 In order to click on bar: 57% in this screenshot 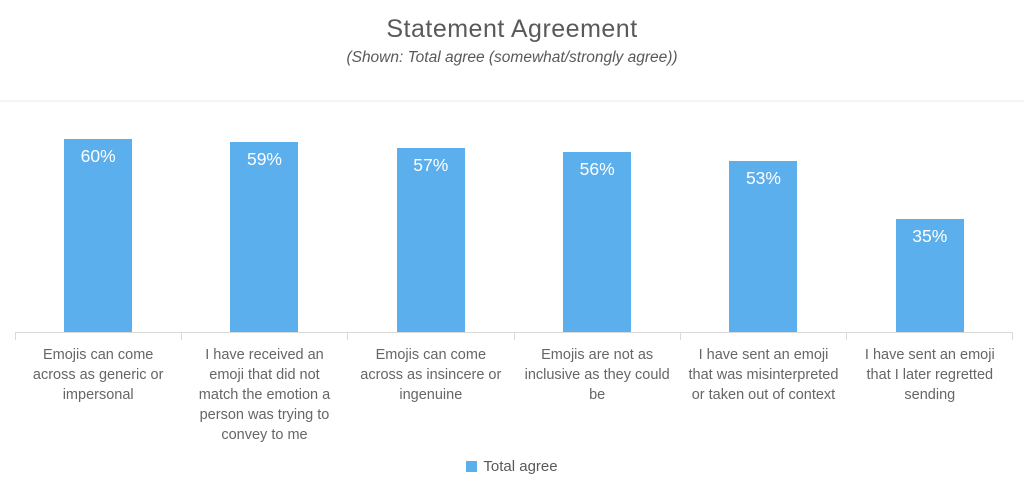, I will do `click(430, 240)`.